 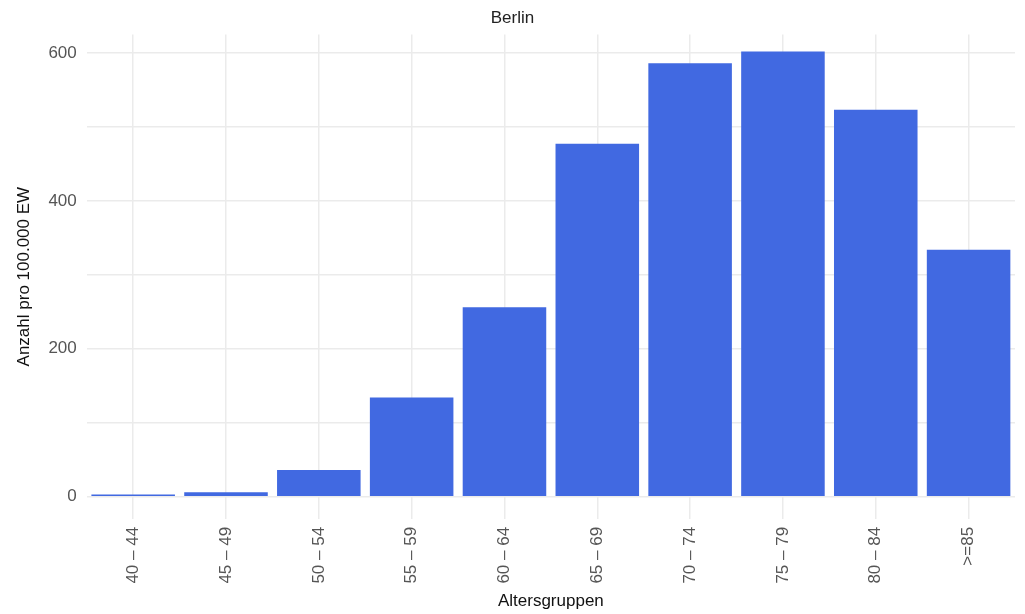 I want to click on x-tick-label: 60 – 64, so click(x=504, y=555).